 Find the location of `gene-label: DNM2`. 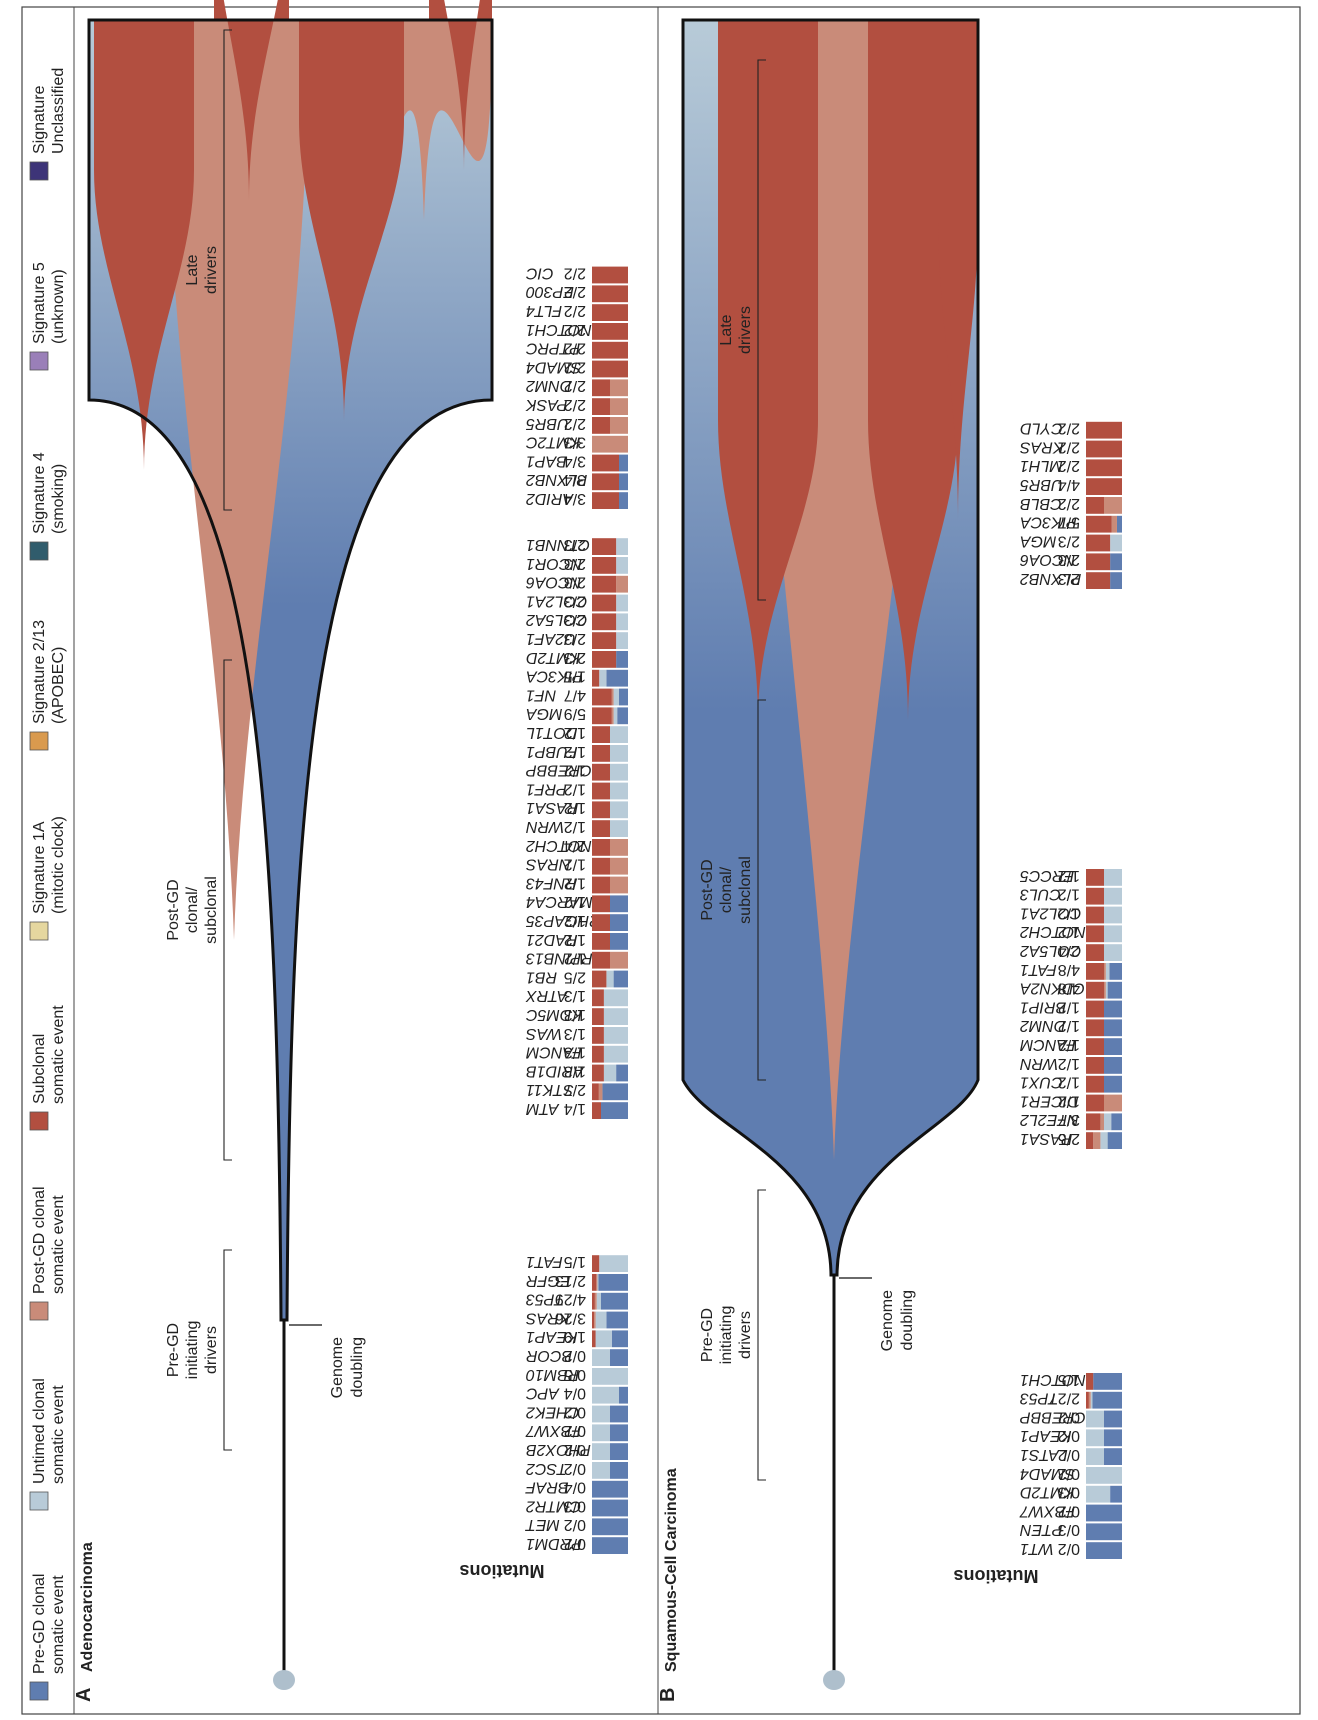

gene-label: DNM2 is located at coordinates (548, 385).